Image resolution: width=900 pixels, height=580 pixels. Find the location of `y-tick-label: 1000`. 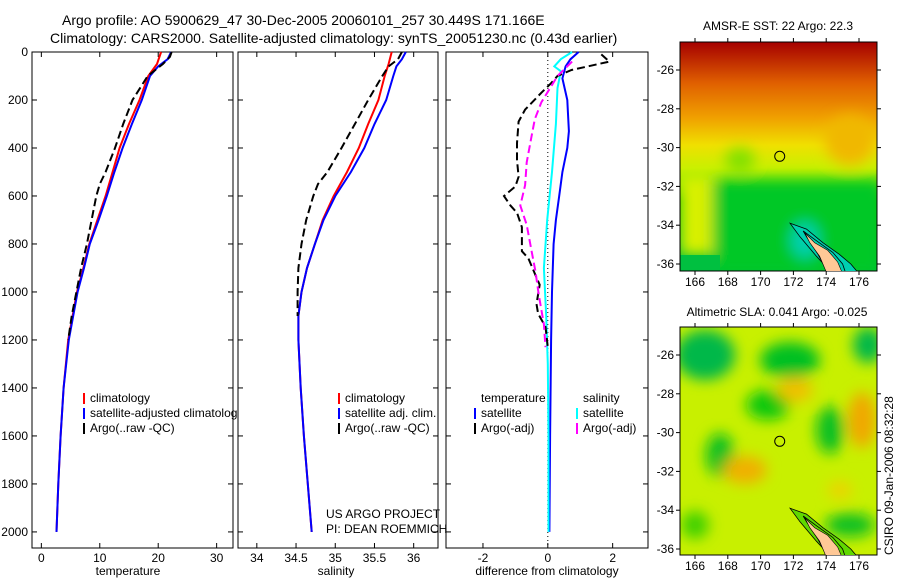

y-tick-label: 1000 is located at coordinates (14, 292).